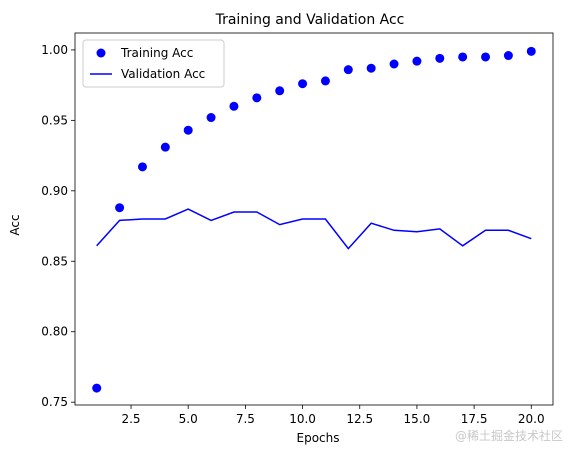 This screenshot has height=455, width=576. Describe the element at coordinates (54, 191) in the screenshot. I see `y-tick-label: 0.90` at that location.